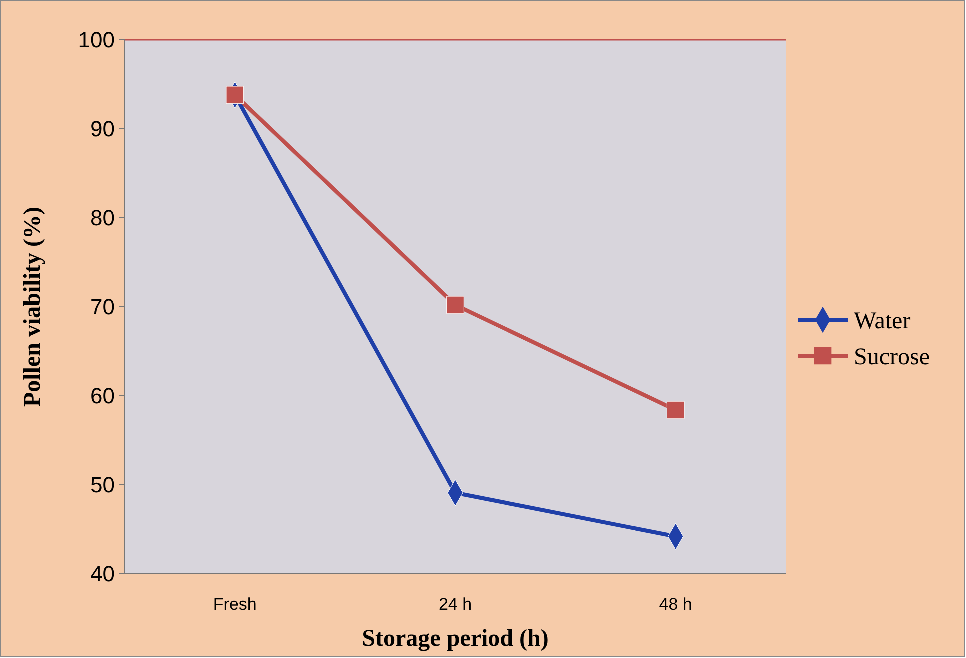  What do you see at coordinates (455, 639) in the screenshot?
I see `x-axis-title: Storage period (h)` at bounding box center [455, 639].